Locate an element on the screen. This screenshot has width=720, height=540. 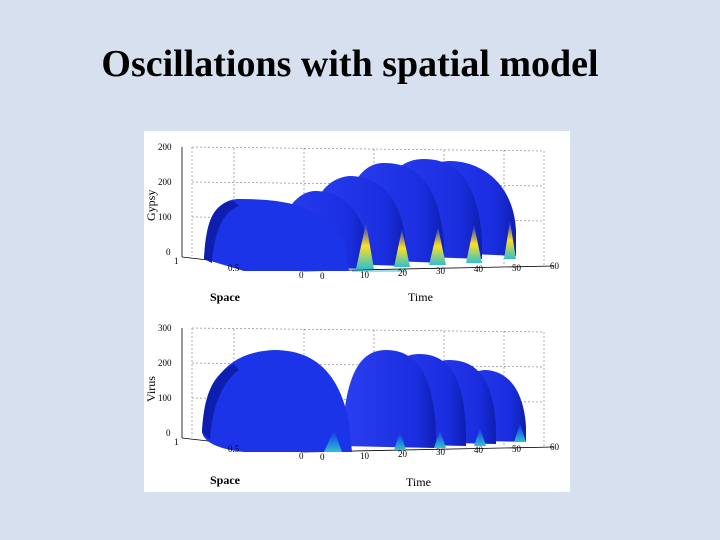
z-tick: 300 is located at coordinates (165, 328).